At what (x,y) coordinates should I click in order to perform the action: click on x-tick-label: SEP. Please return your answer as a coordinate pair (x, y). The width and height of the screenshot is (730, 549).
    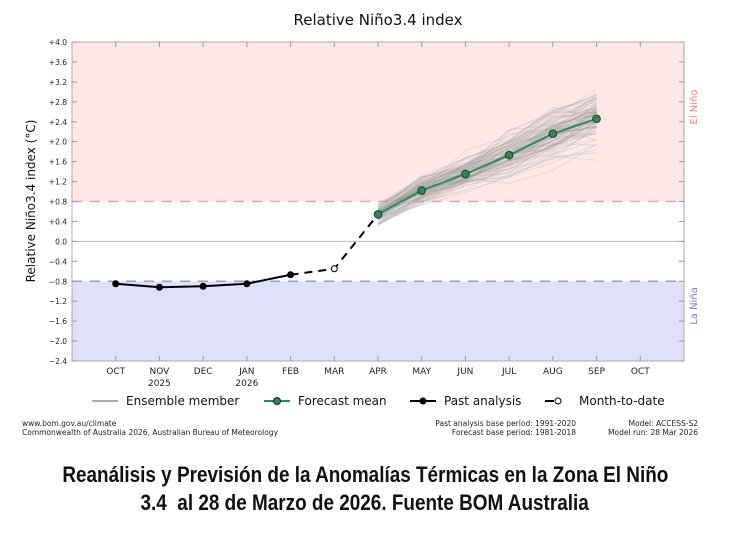
    Looking at the image, I should click on (596, 372).